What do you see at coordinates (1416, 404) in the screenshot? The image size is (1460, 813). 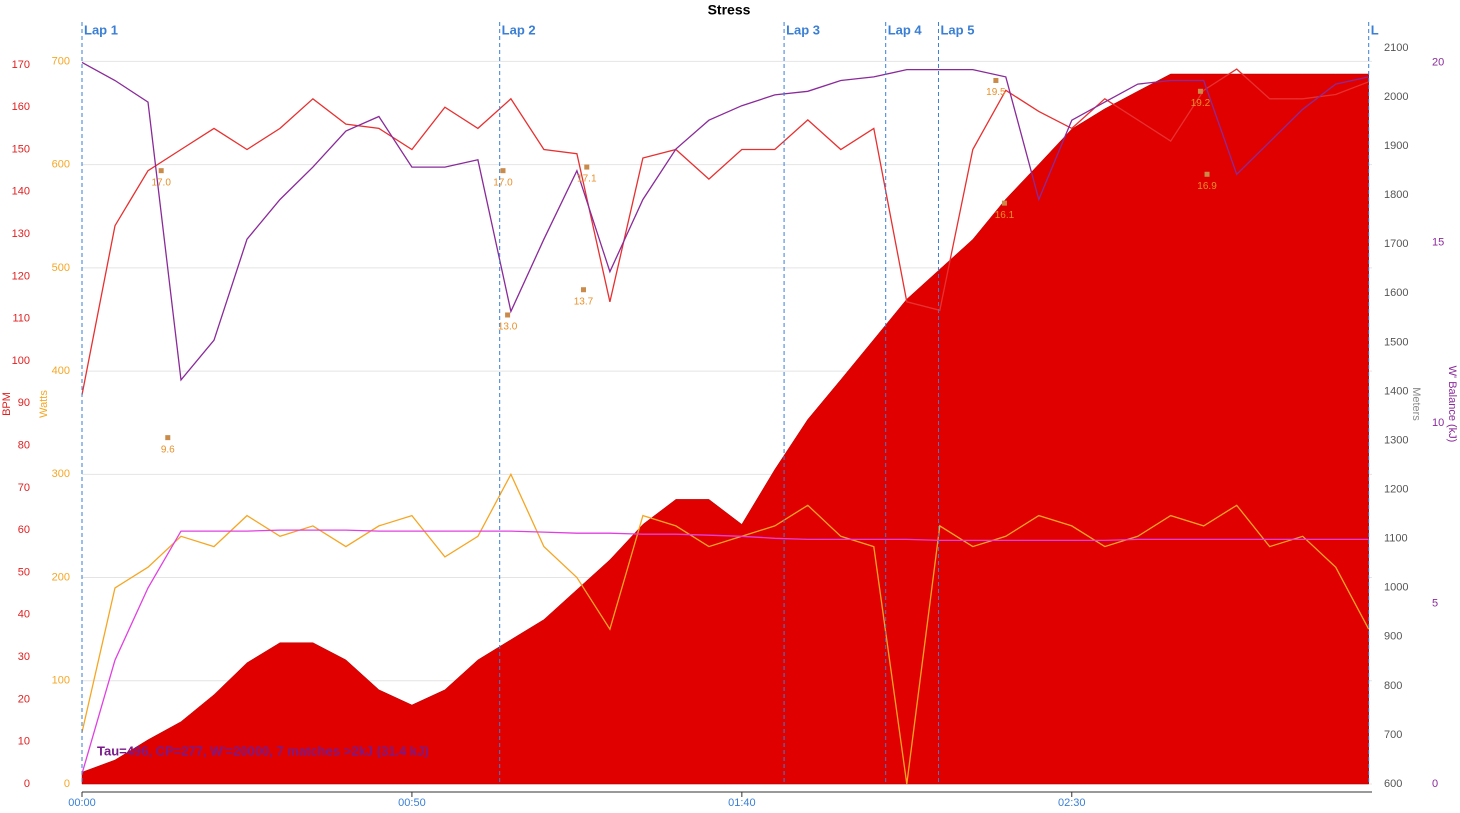 I see `meters-axis-title: Meters` at bounding box center [1416, 404].